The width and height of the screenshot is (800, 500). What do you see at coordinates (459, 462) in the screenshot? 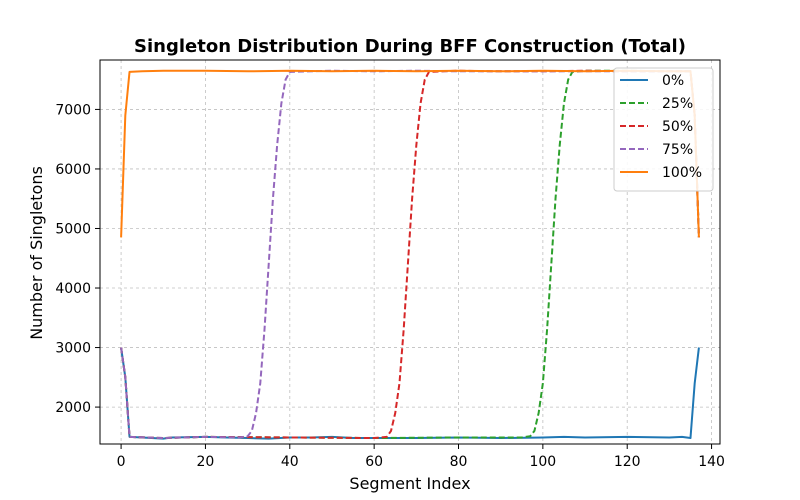
I see `x-tick-label: 80` at bounding box center [459, 462].